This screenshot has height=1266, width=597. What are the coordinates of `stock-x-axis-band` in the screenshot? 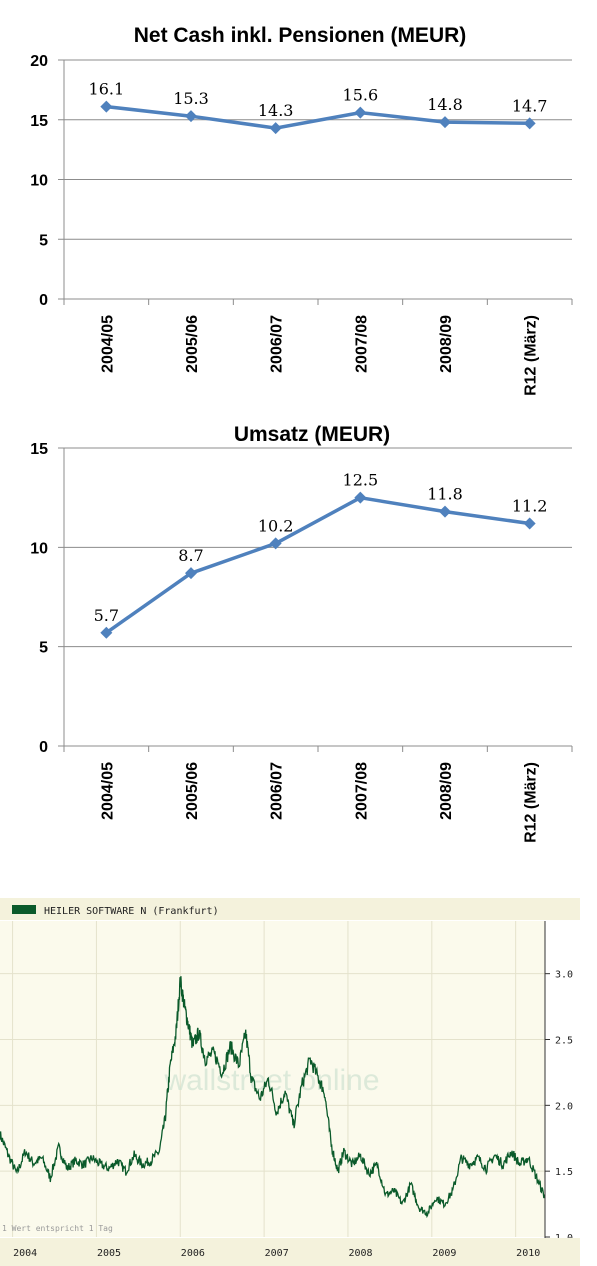 It's located at (290, 1252).